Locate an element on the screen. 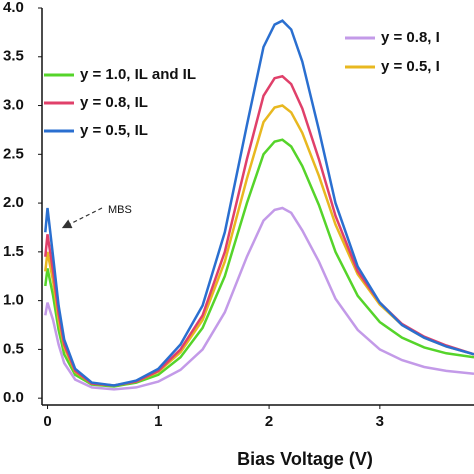 The image size is (474, 474). y-tick-label: 4.0 is located at coordinates (13, 8).